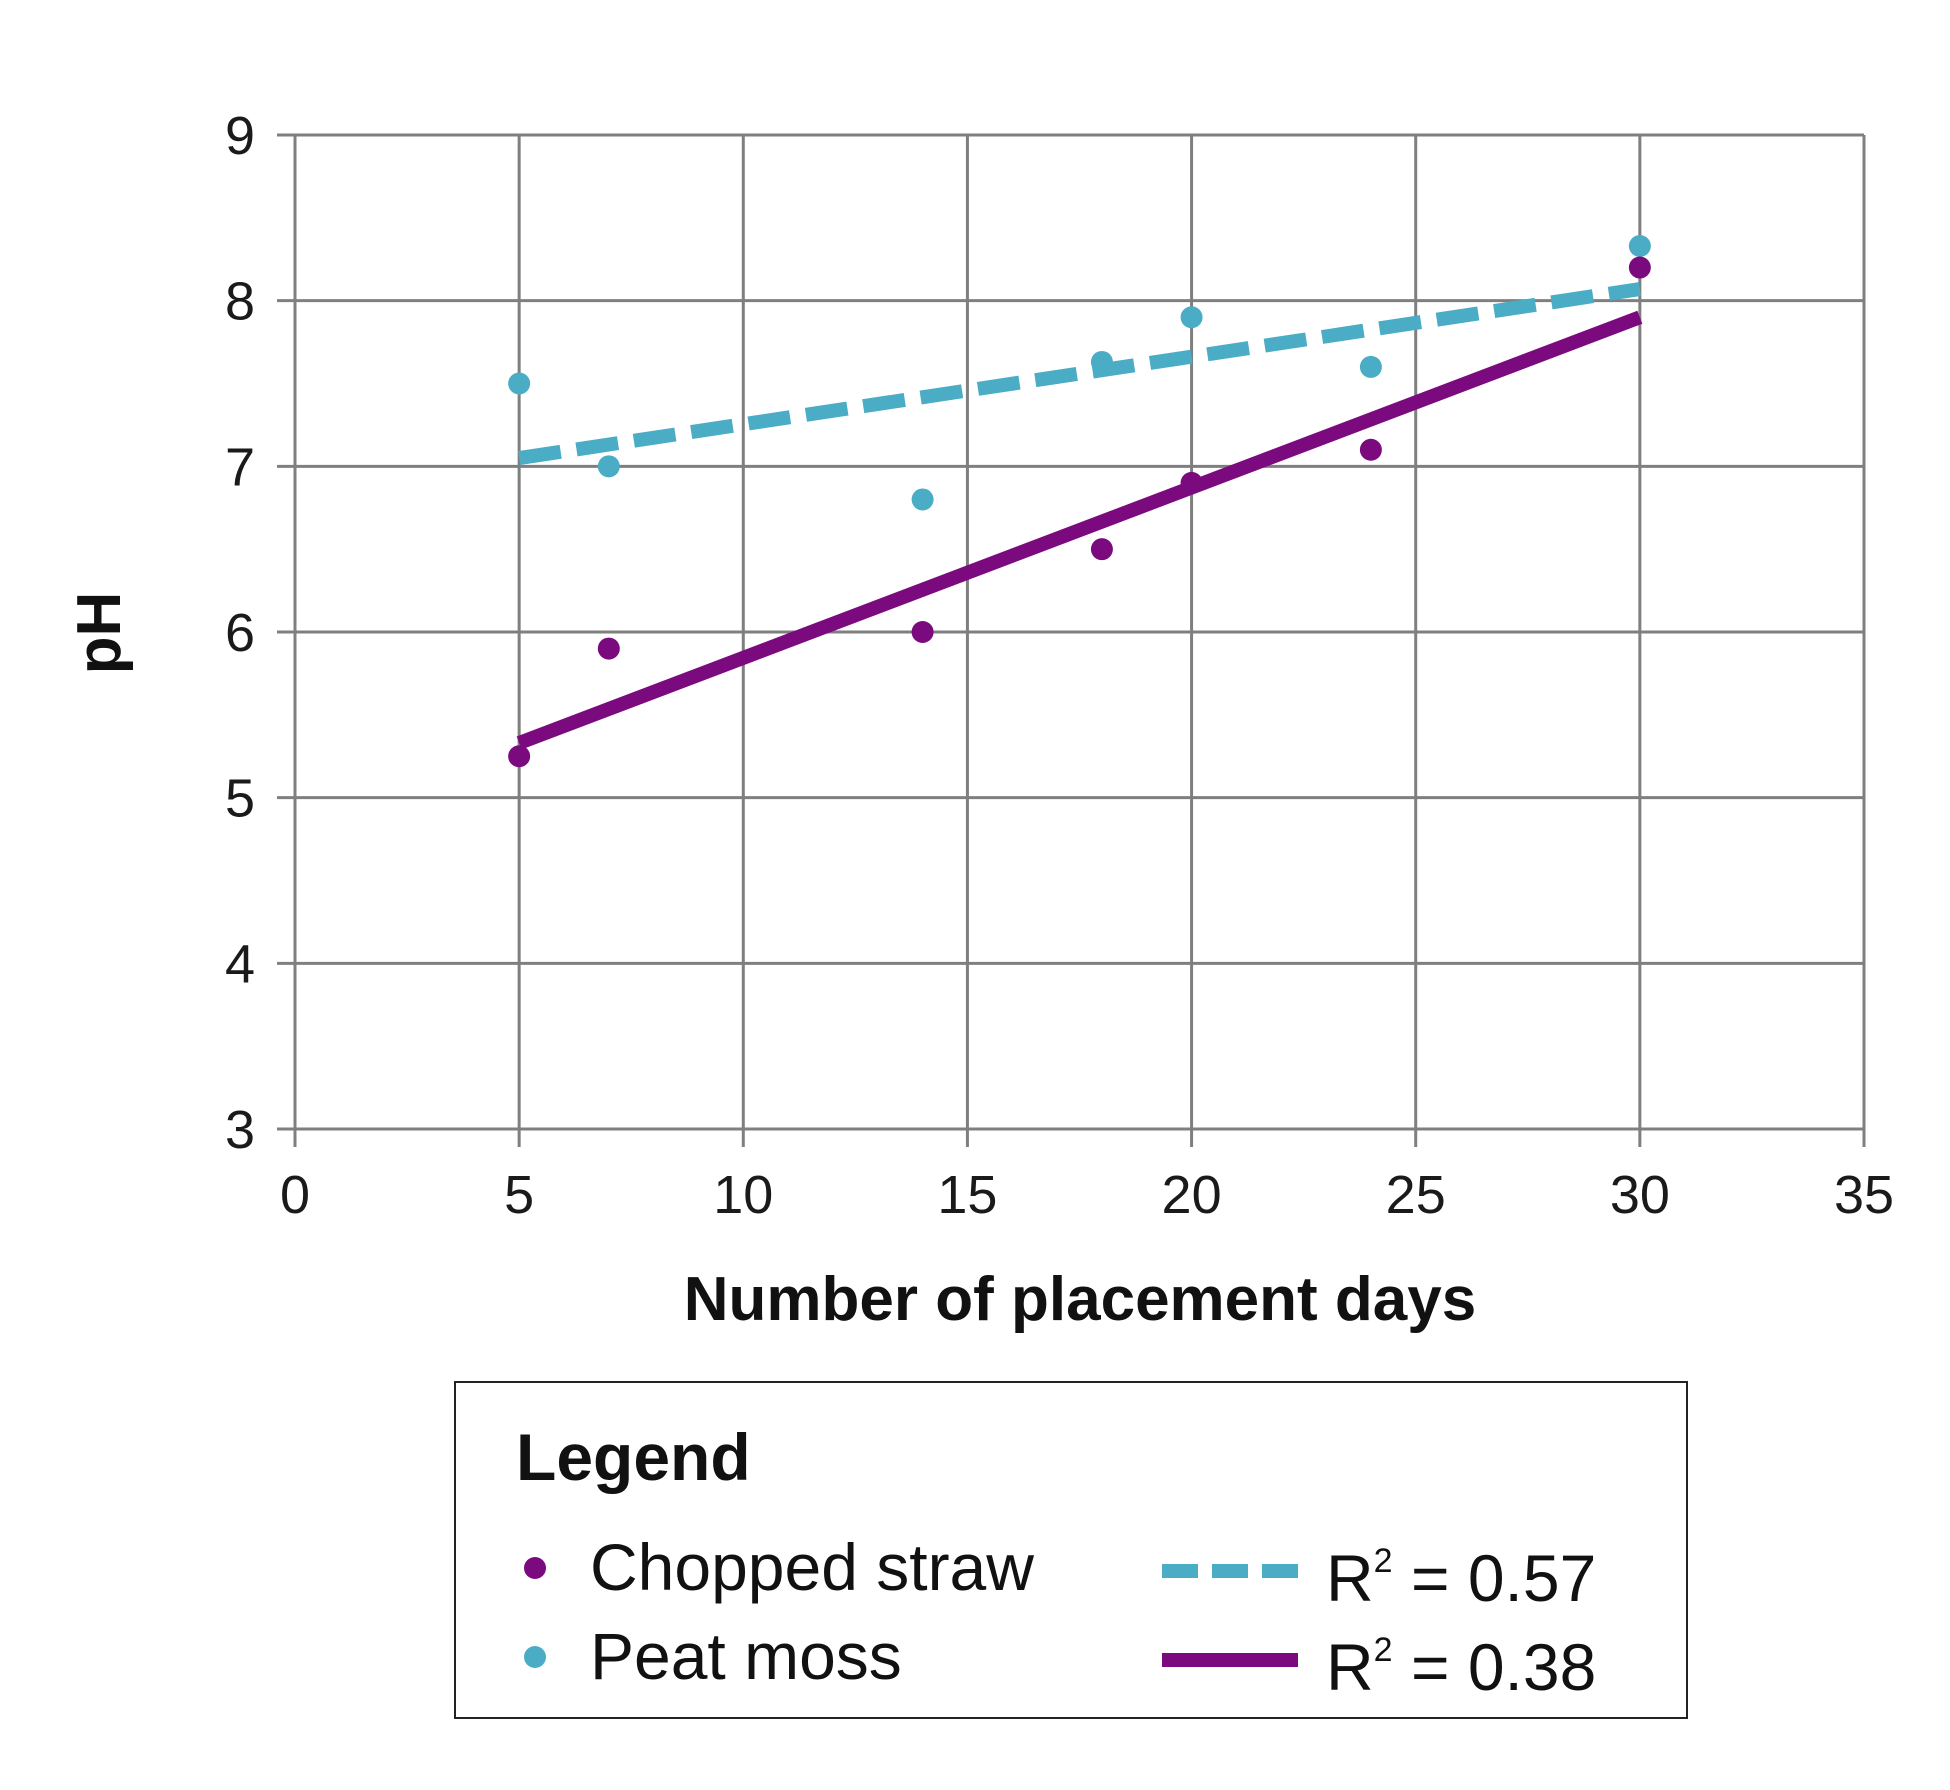 Image resolution: width=1950 pixels, height=1790 pixels. Describe the element at coordinates (240, 633) in the screenshot. I see `y-tick-label-3: 6` at that location.